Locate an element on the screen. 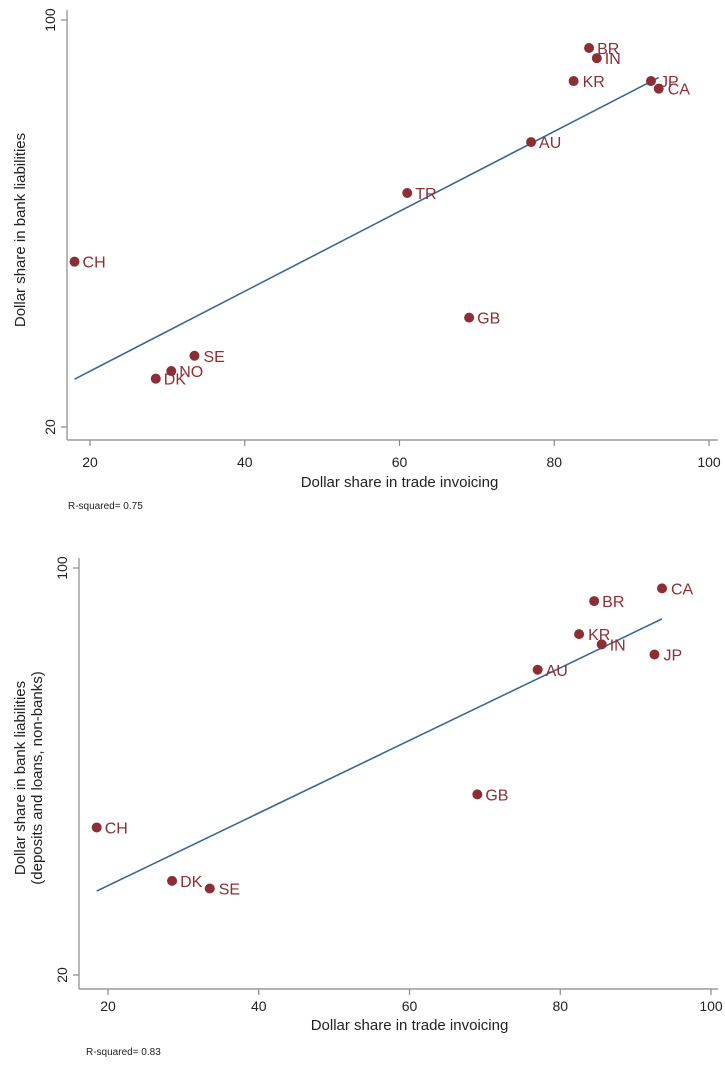  point-label-no: NO is located at coordinates (191, 372).